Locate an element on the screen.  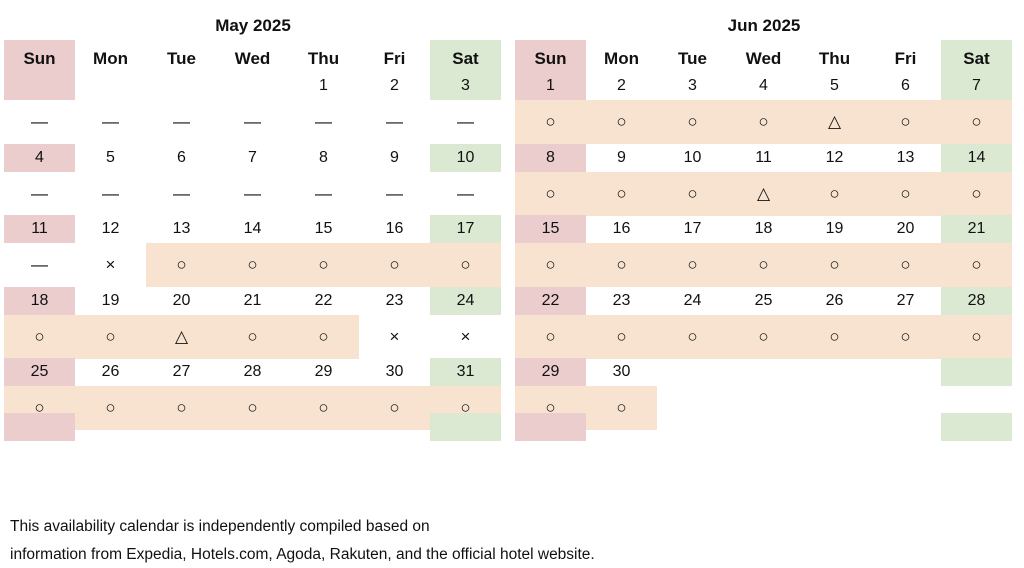
day-number: 1 is located at coordinates (323, 85).